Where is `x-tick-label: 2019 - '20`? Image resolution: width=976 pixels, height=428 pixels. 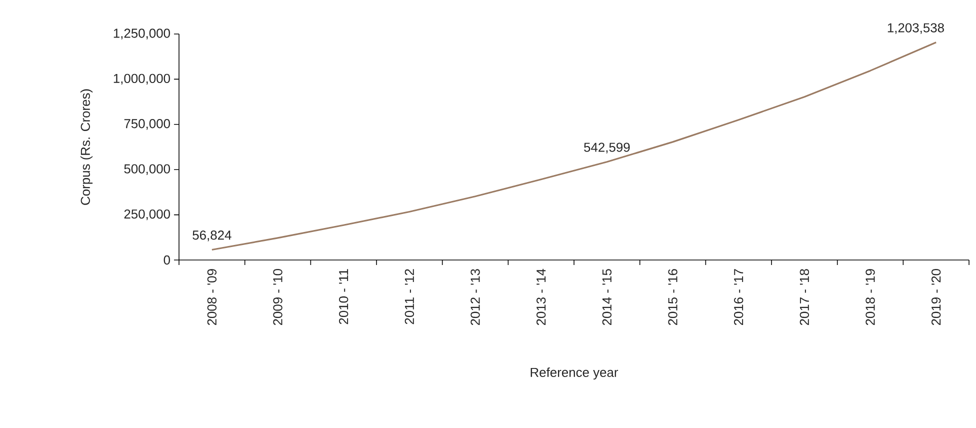
x-tick-label: 2019 - '20 is located at coordinates (936, 297).